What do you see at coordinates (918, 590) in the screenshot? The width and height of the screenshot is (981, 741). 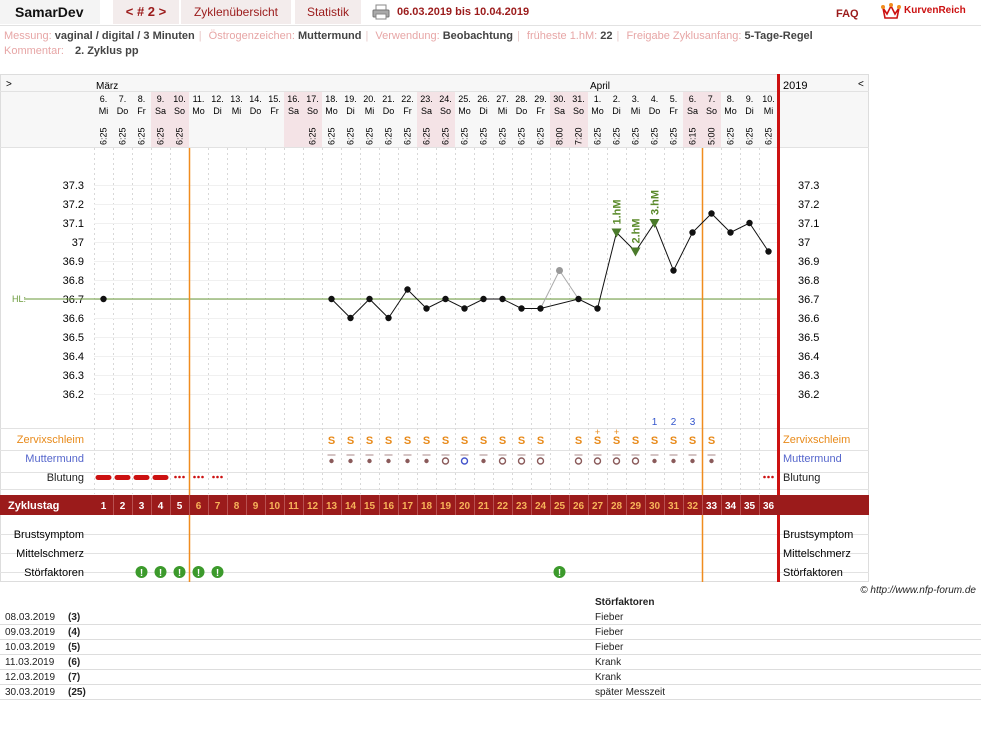 I see `copyright: © http://www.nfp-forum.de` at bounding box center [918, 590].